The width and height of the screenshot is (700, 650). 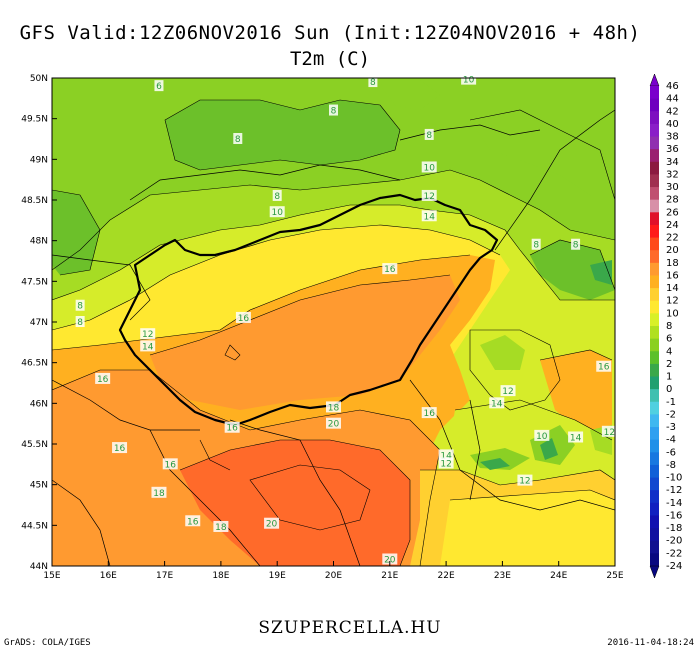 What do you see at coordinates (51, 576) in the screenshot?
I see `x-tick-label: 15E` at bounding box center [51, 576].